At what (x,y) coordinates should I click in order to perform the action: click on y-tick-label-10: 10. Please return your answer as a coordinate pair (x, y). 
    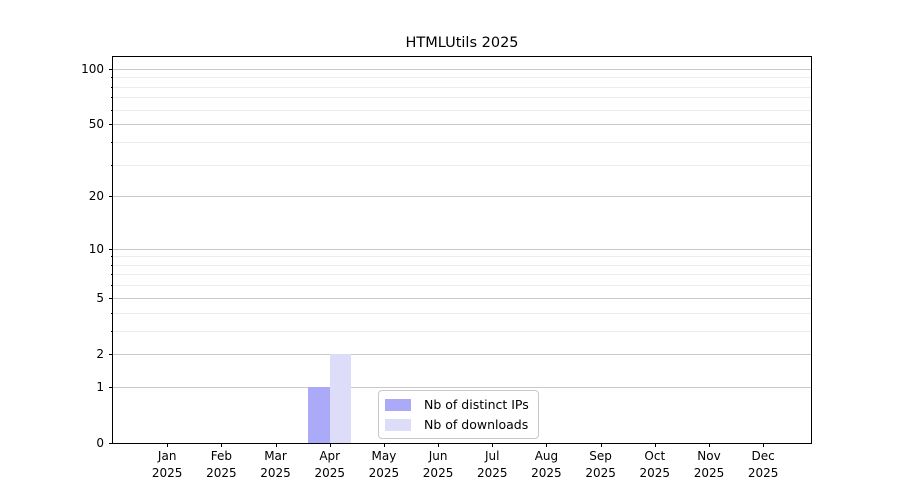
    Looking at the image, I should click on (96, 248).